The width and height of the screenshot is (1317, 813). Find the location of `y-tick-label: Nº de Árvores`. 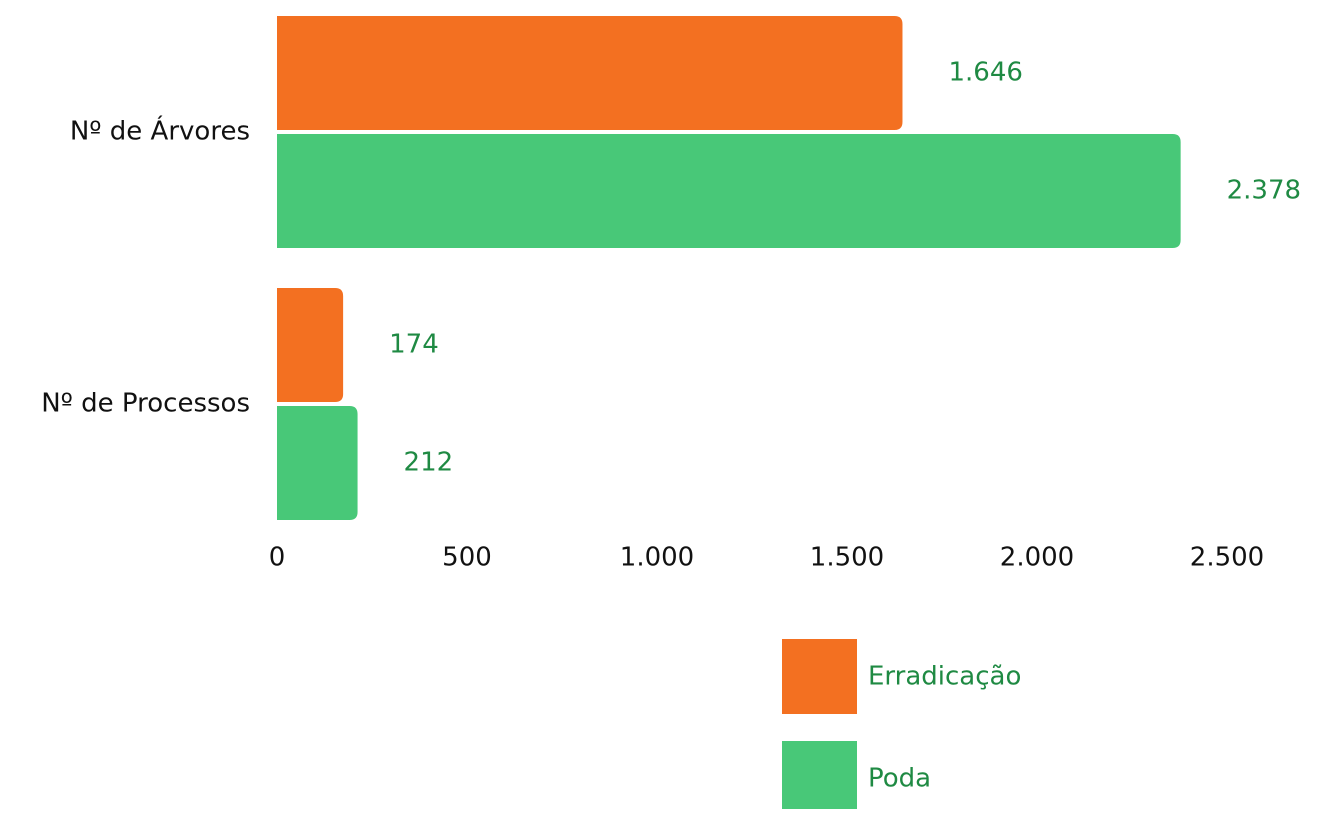

y-tick-label: Nº de Árvores is located at coordinates (160, 131).